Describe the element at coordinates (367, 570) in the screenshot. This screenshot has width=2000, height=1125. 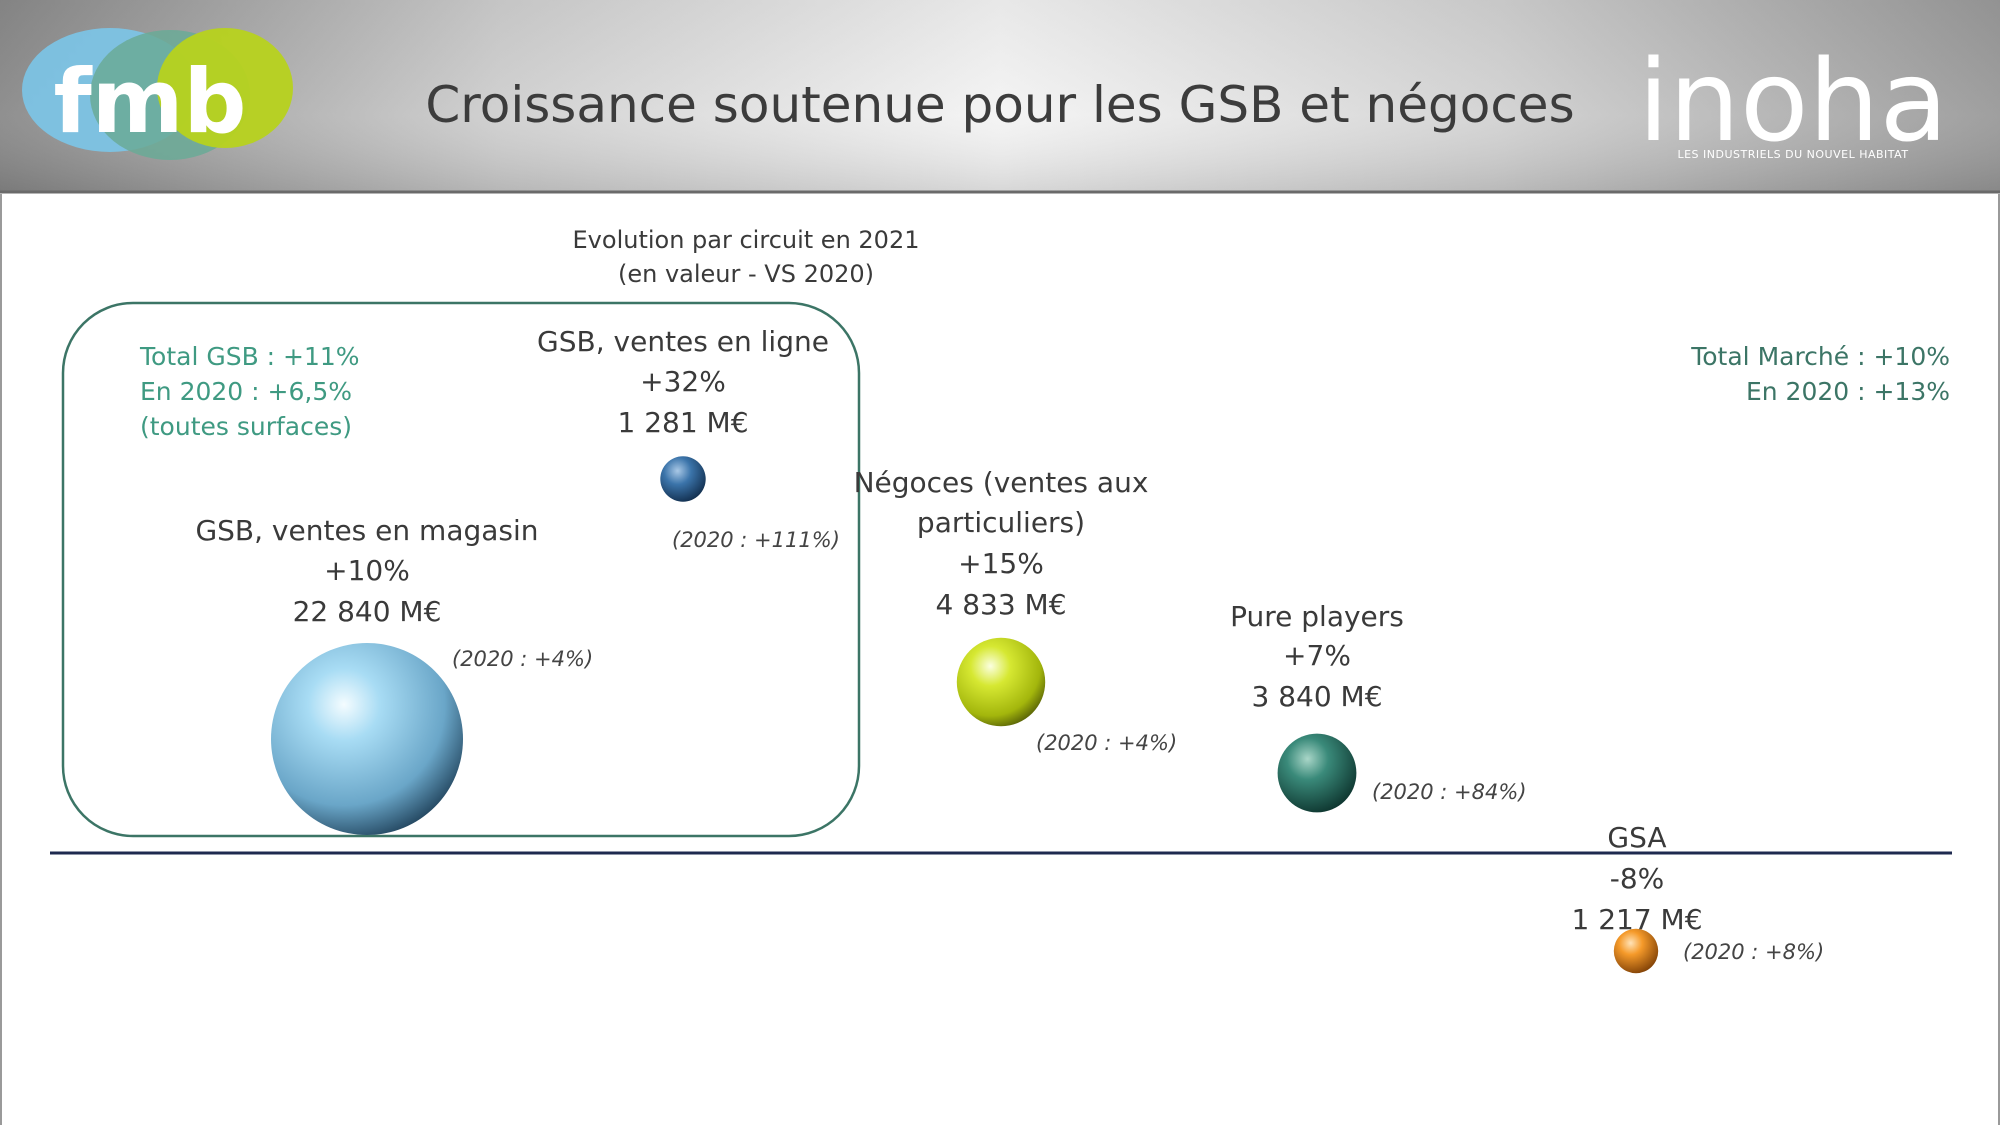
I see `label-gsb-magasin-growth: +10%` at that location.